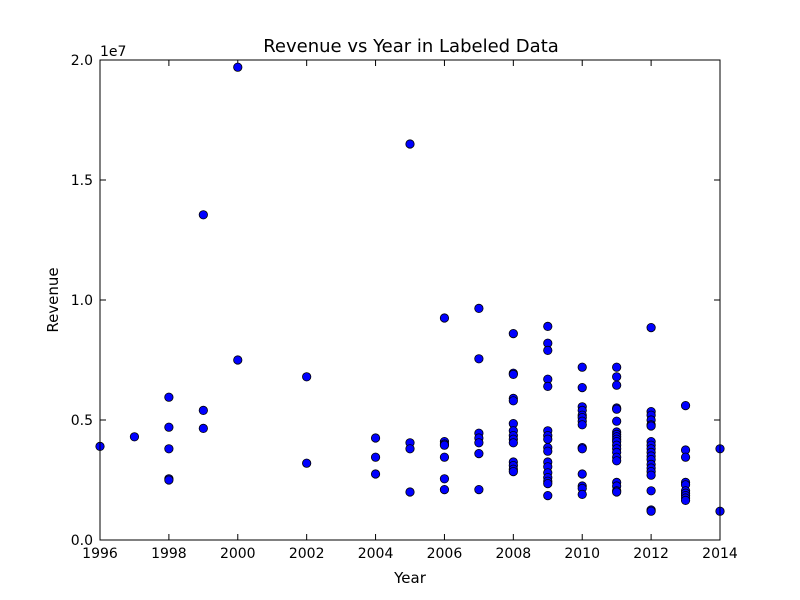 This screenshot has width=800, height=600. What do you see at coordinates (376, 554) in the screenshot?
I see `x-tick-label: 2004` at bounding box center [376, 554].